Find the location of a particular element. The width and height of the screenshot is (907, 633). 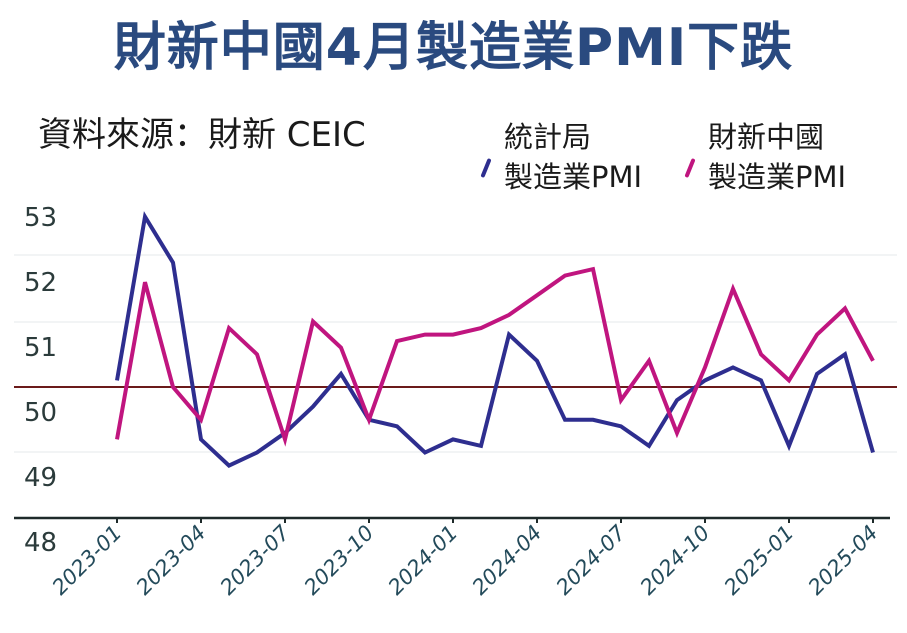

y-tick-label: 49 is located at coordinates (40, 478).